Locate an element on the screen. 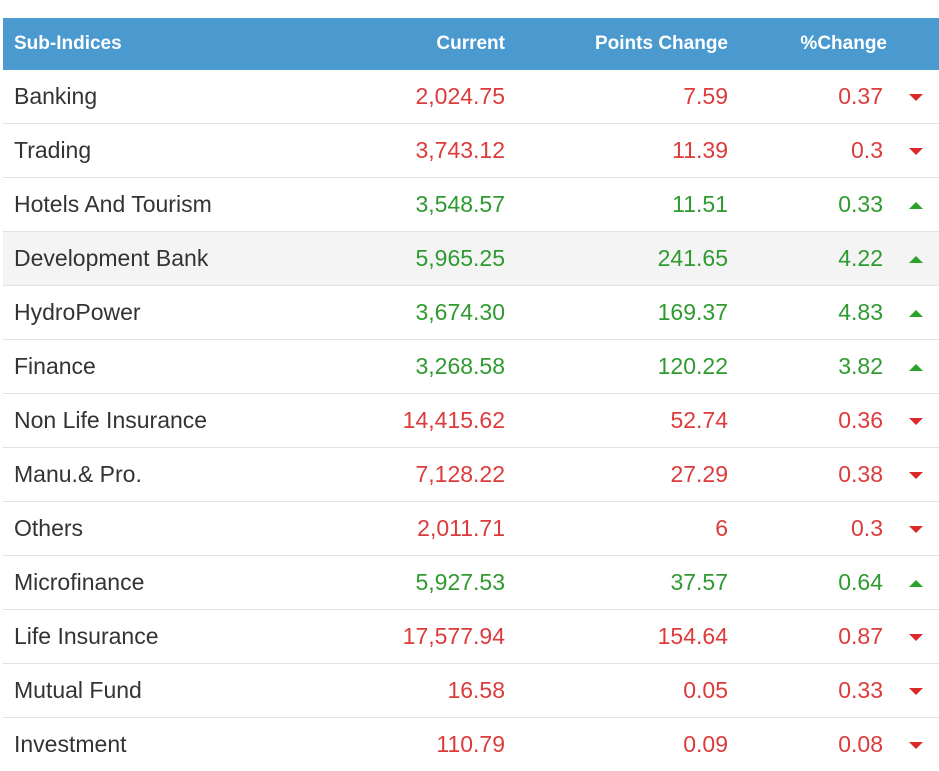 The width and height of the screenshot is (939, 771). pct-change-value: 0.87 is located at coordinates (818, 637).